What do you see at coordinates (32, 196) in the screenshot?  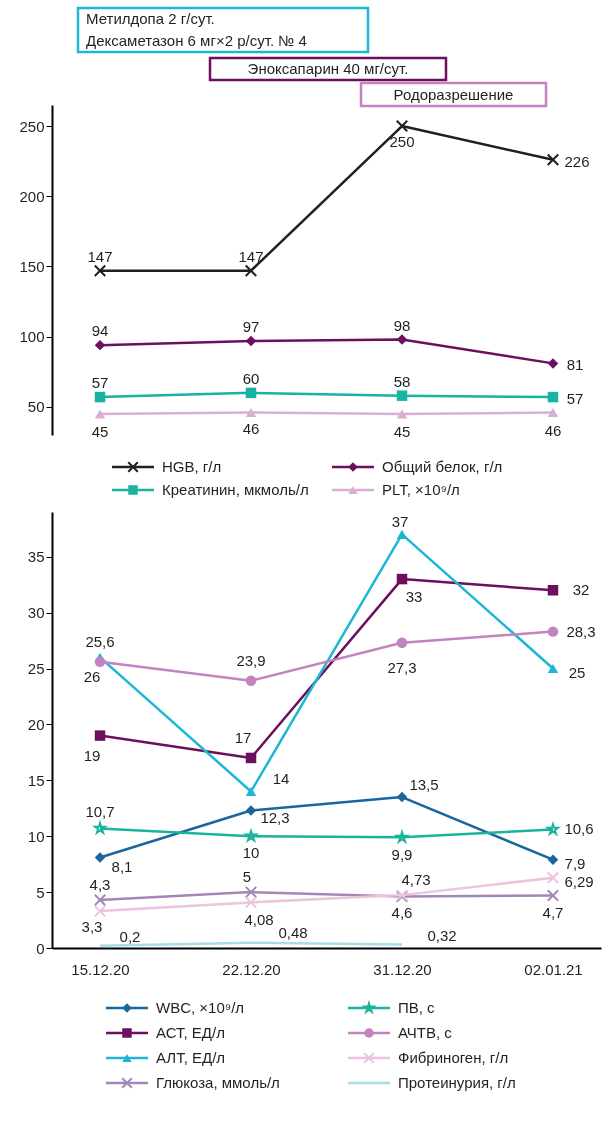 I see `y-tick-label: 200` at bounding box center [32, 196].